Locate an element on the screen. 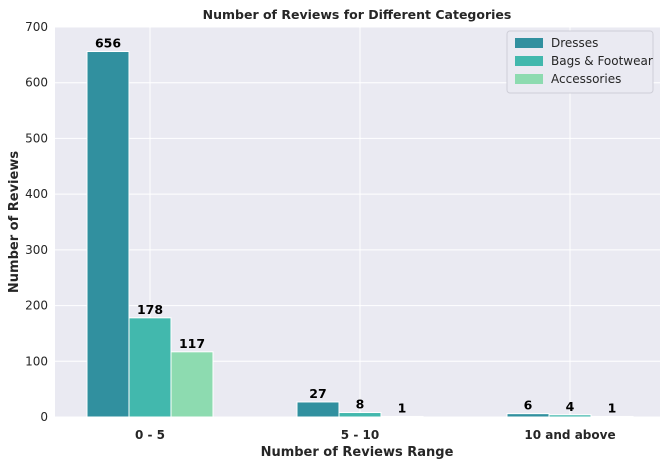 This screenshot has height=466, width=670. legend-label: Bags & Footwear is located at coordinates (602, 61).